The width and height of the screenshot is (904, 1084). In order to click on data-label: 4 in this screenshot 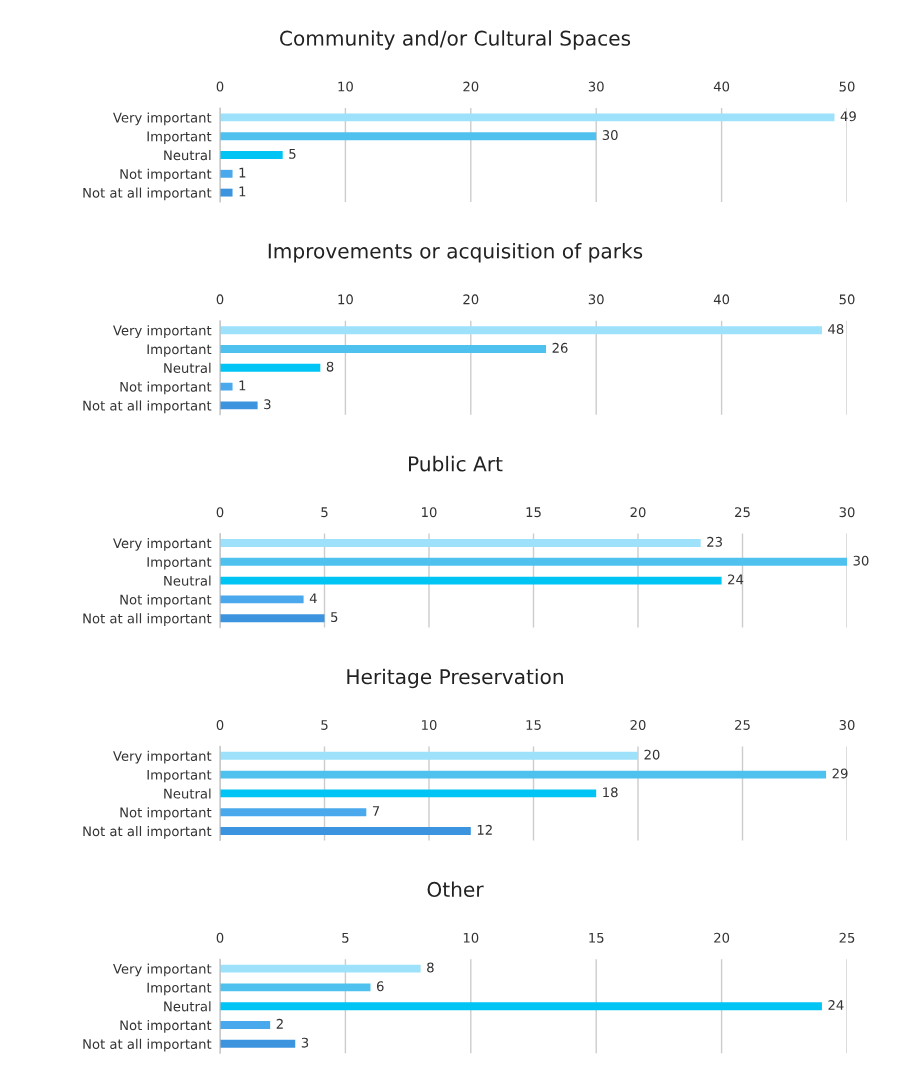, I will do `click(313, 598)`.